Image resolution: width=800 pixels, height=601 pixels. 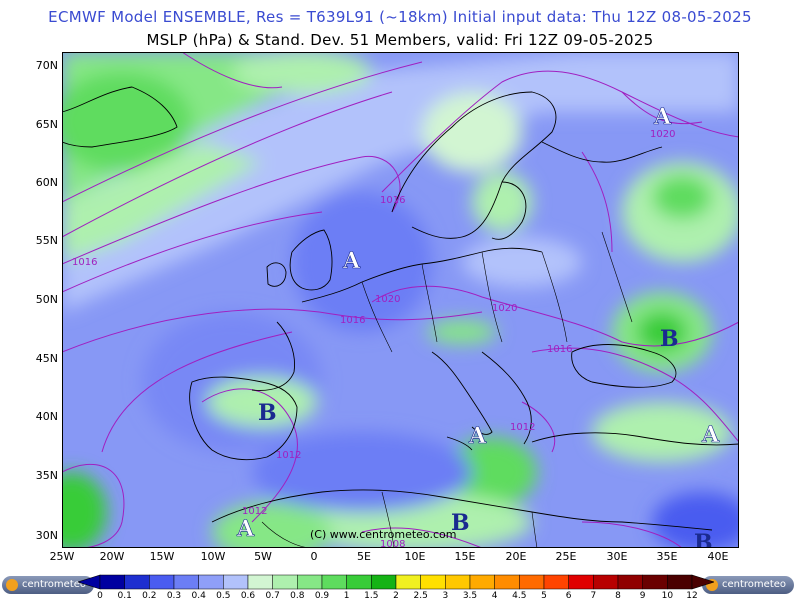 What do you see at coordinates (383, 534) in the screenshot?
I see `copyright-text: (C) www.centrometeo.com` at bounding box center [383, 534].